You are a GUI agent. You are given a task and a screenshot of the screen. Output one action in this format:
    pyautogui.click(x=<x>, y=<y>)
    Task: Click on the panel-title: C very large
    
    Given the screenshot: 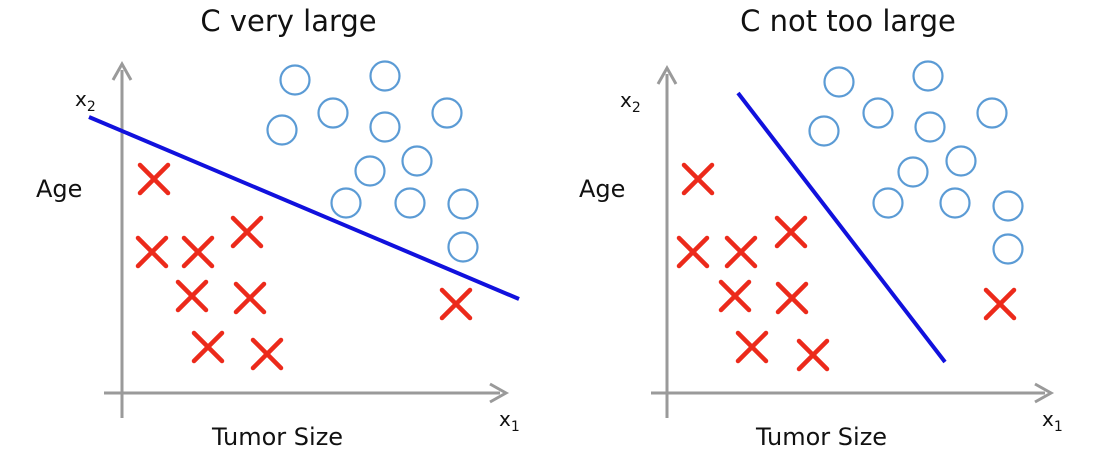 What is the action you would take?
    pyautogui.click(x=288, y=21)
    